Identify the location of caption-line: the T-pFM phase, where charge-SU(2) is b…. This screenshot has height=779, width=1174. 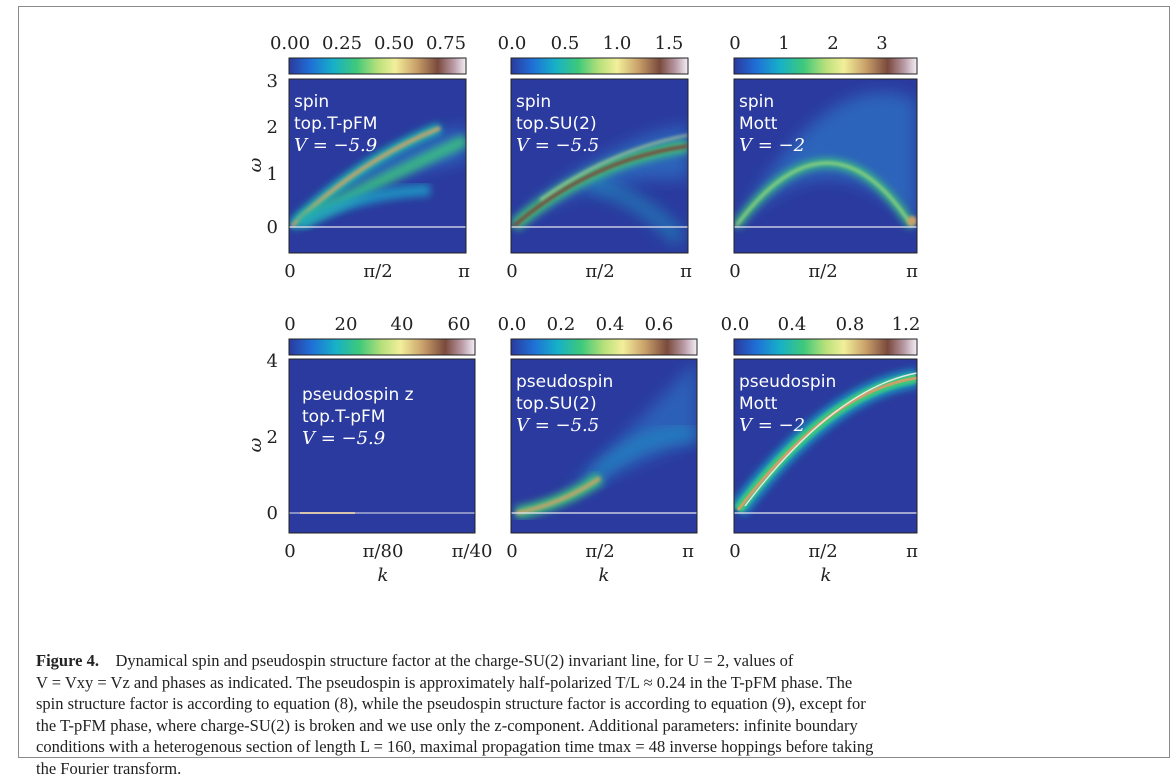
(591, 726).